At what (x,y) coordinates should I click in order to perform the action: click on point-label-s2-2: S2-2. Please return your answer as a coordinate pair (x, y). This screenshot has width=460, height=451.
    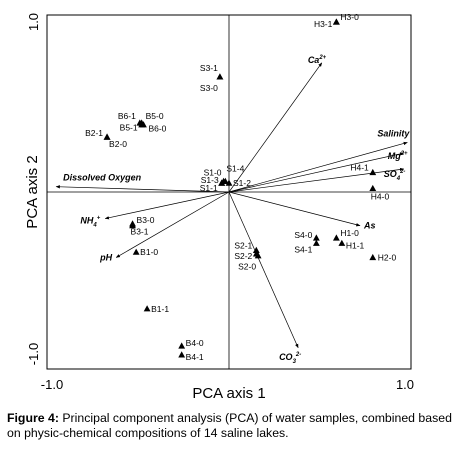
    Looking at the image, I should click on (243, 256).